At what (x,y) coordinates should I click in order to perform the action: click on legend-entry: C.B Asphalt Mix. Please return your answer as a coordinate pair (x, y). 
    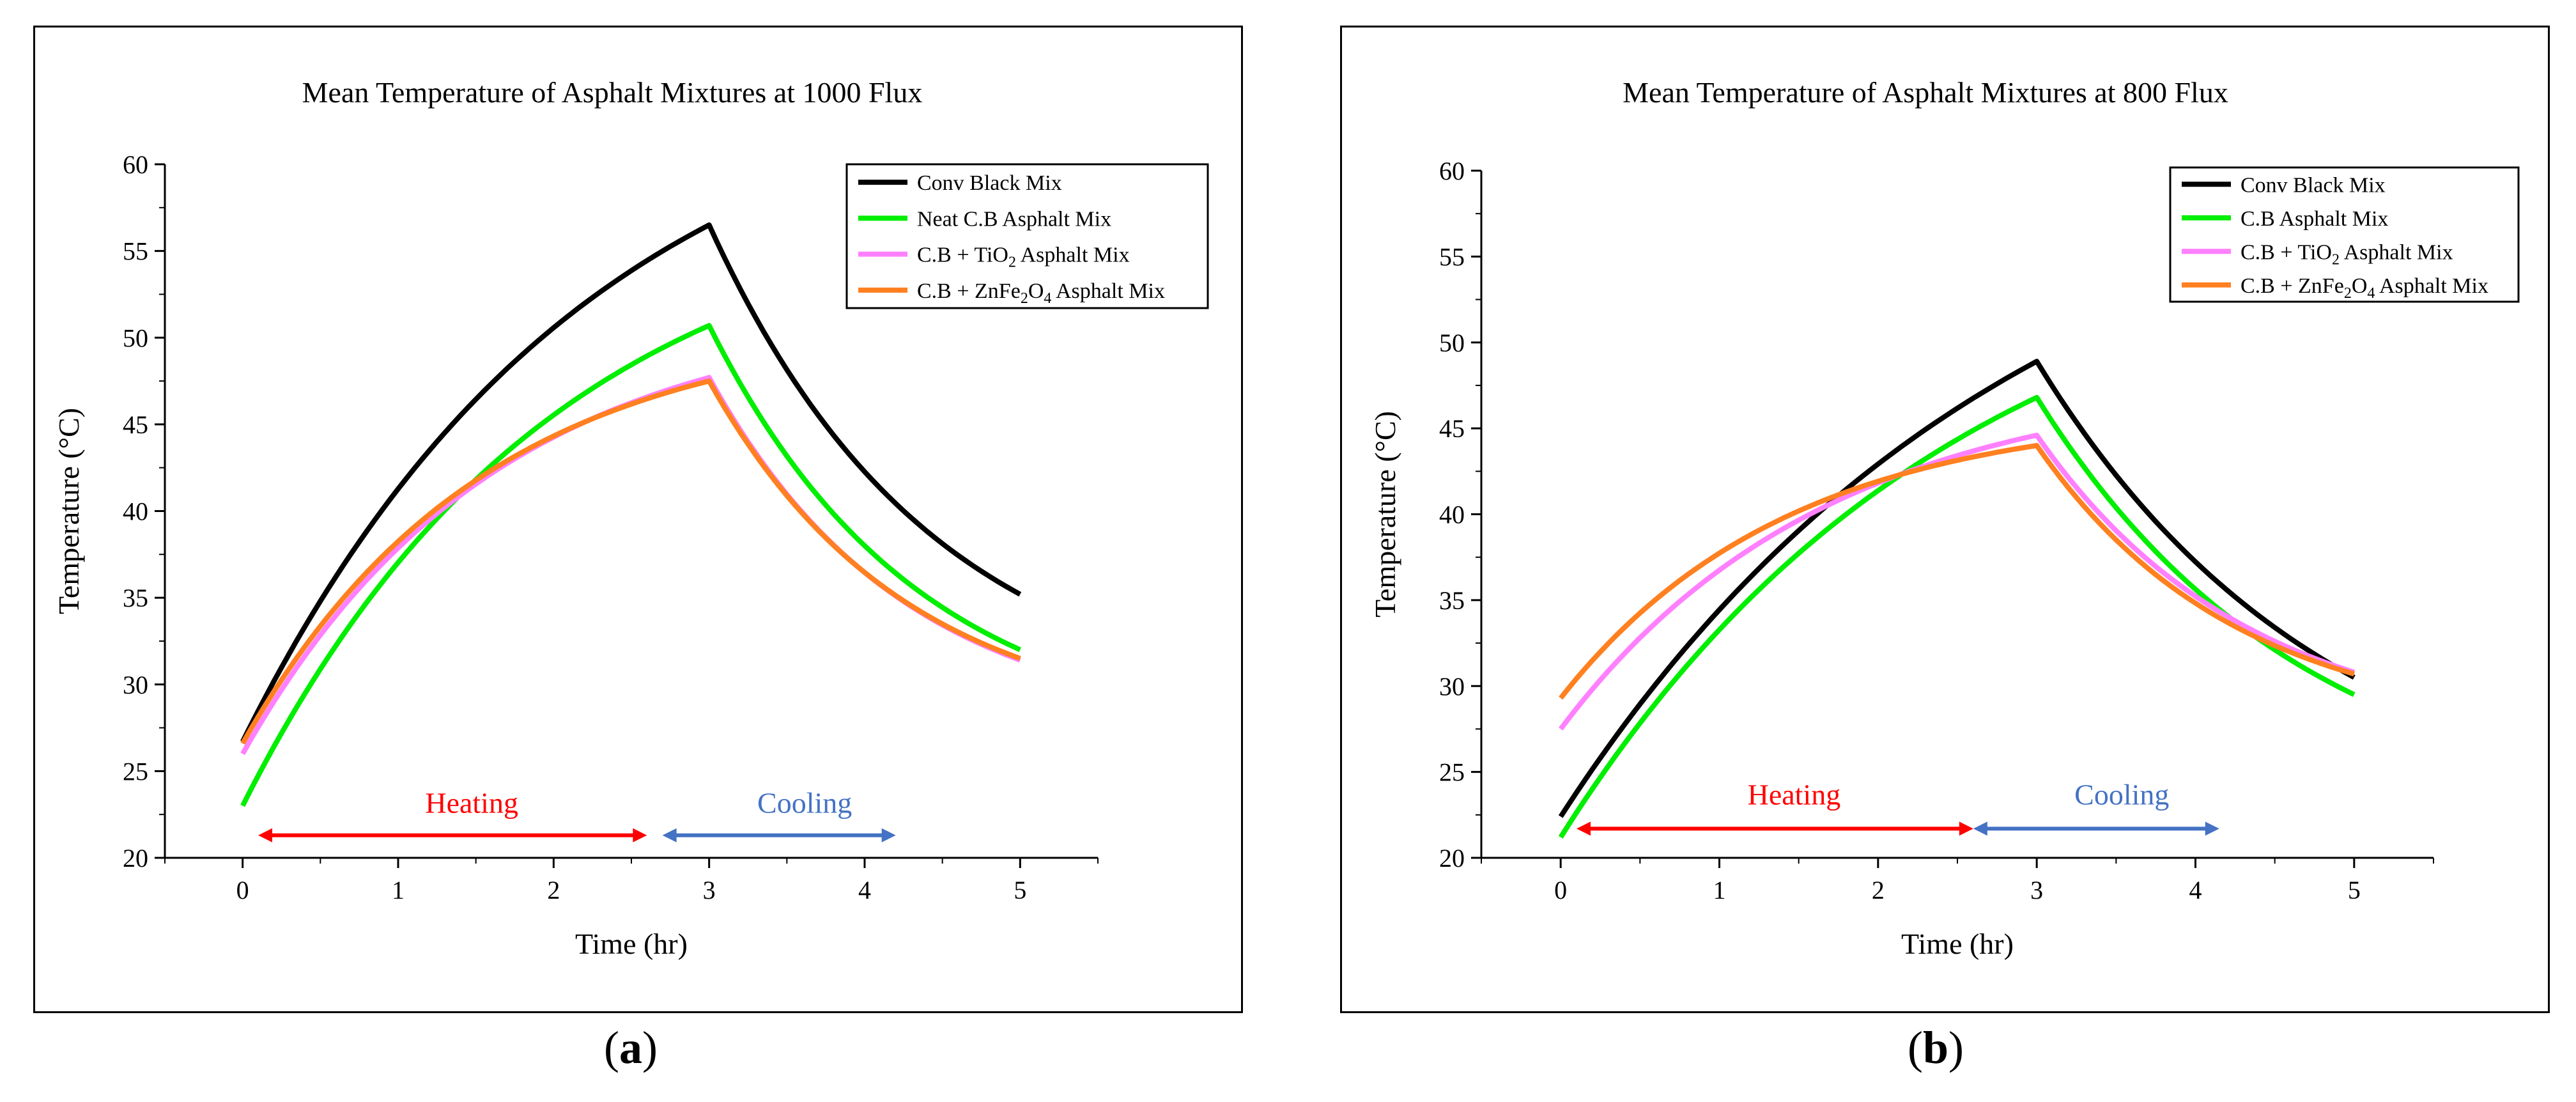
    Looking at the image, I should click on (2314, 219).